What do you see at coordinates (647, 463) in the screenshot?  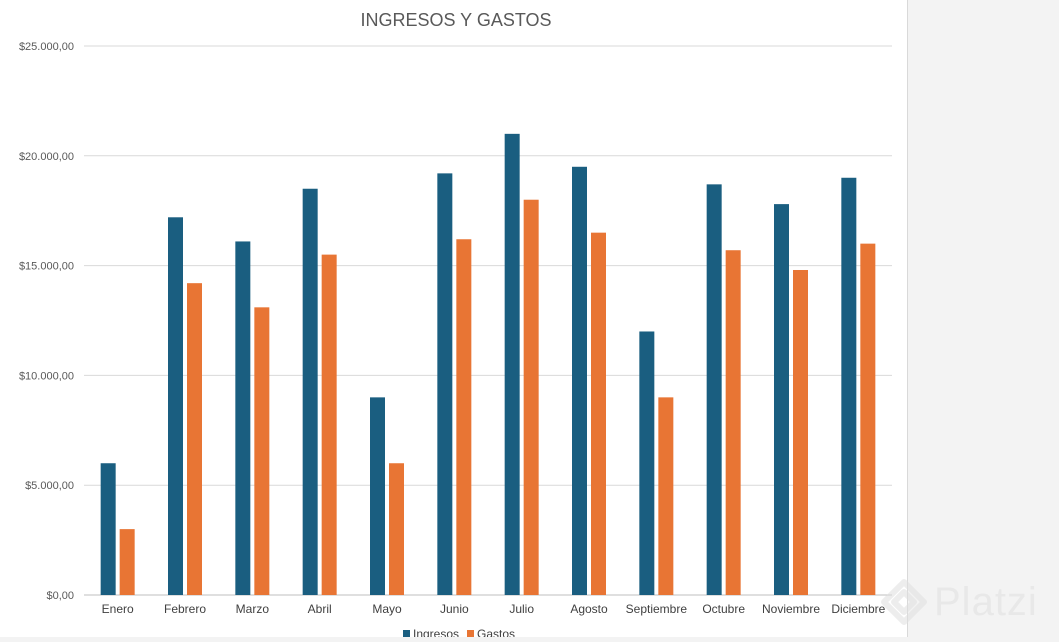 I see `bar-ingresos-septiembre` at bounding box center [647, 463].